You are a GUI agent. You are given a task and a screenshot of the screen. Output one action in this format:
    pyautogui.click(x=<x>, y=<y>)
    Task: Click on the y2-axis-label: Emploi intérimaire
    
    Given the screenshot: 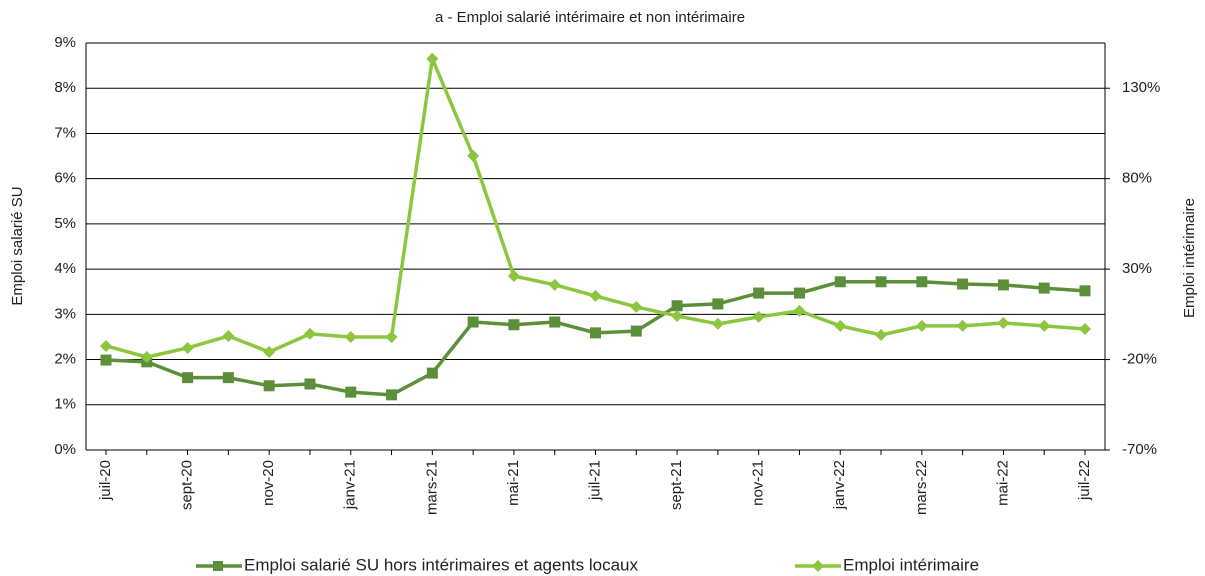 What is the action you would take?
    pyautogui.click(x=1189, y=258)
    